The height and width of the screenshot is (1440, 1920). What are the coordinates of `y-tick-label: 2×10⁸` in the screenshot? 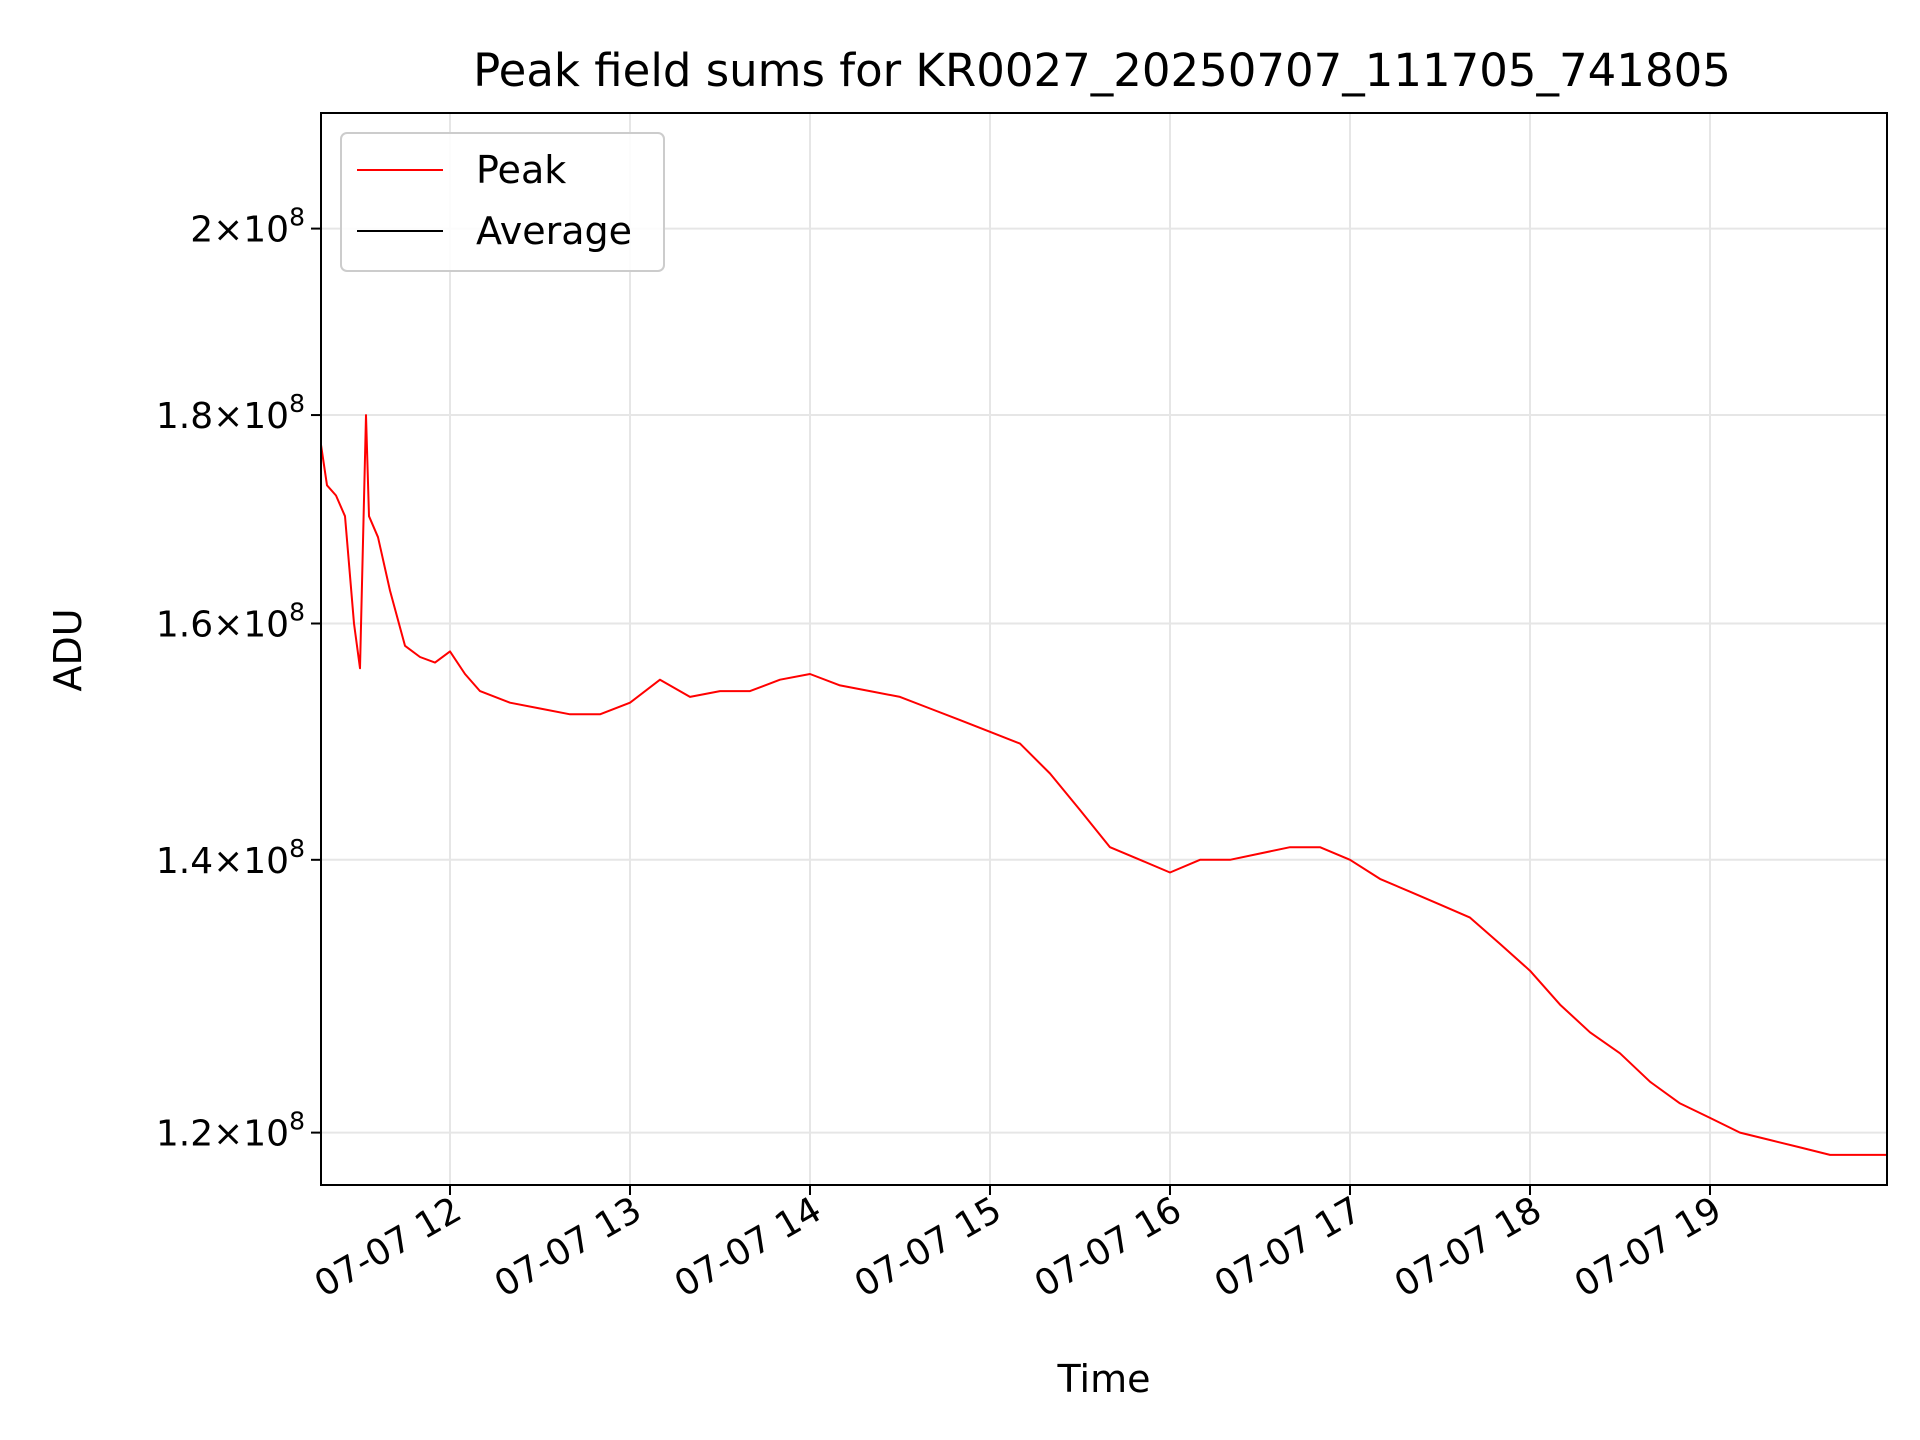 It's located at (247, 227).